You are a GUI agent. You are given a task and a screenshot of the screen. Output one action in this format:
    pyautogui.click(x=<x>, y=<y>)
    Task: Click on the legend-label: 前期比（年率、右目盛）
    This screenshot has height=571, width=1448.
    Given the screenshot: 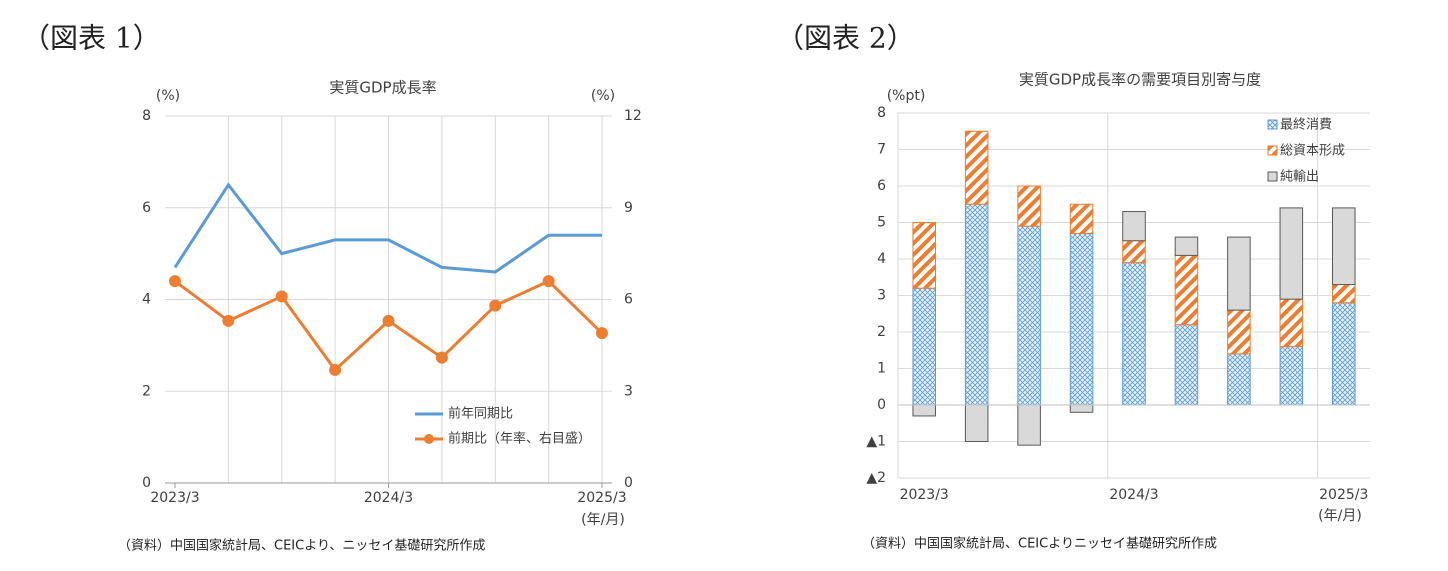 What is the action you would take?
    pyautogui.click(x=519, y=439)
    